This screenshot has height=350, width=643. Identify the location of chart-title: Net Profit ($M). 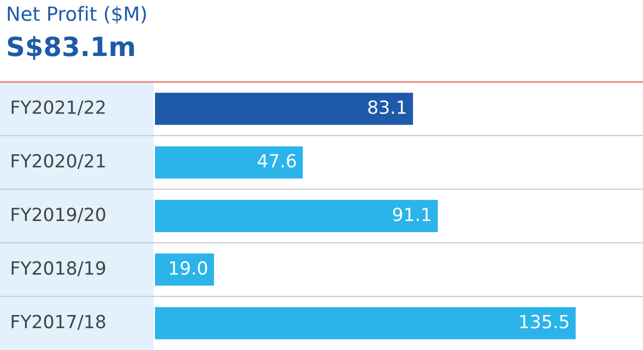
(77, 15).